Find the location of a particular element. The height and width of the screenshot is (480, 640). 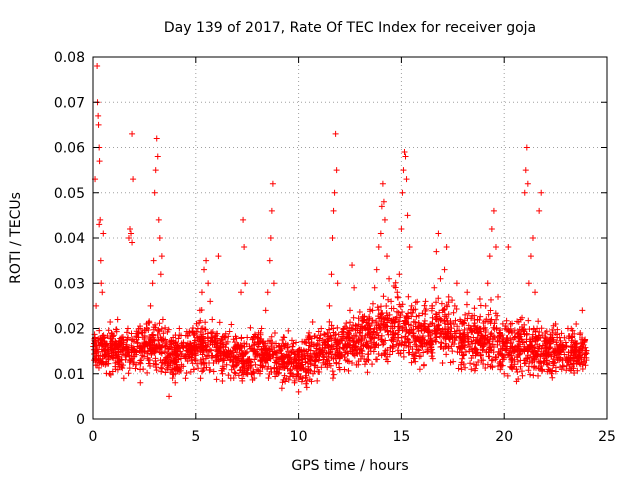

x-tick-label: 0 is located at coordinates (93, 437).